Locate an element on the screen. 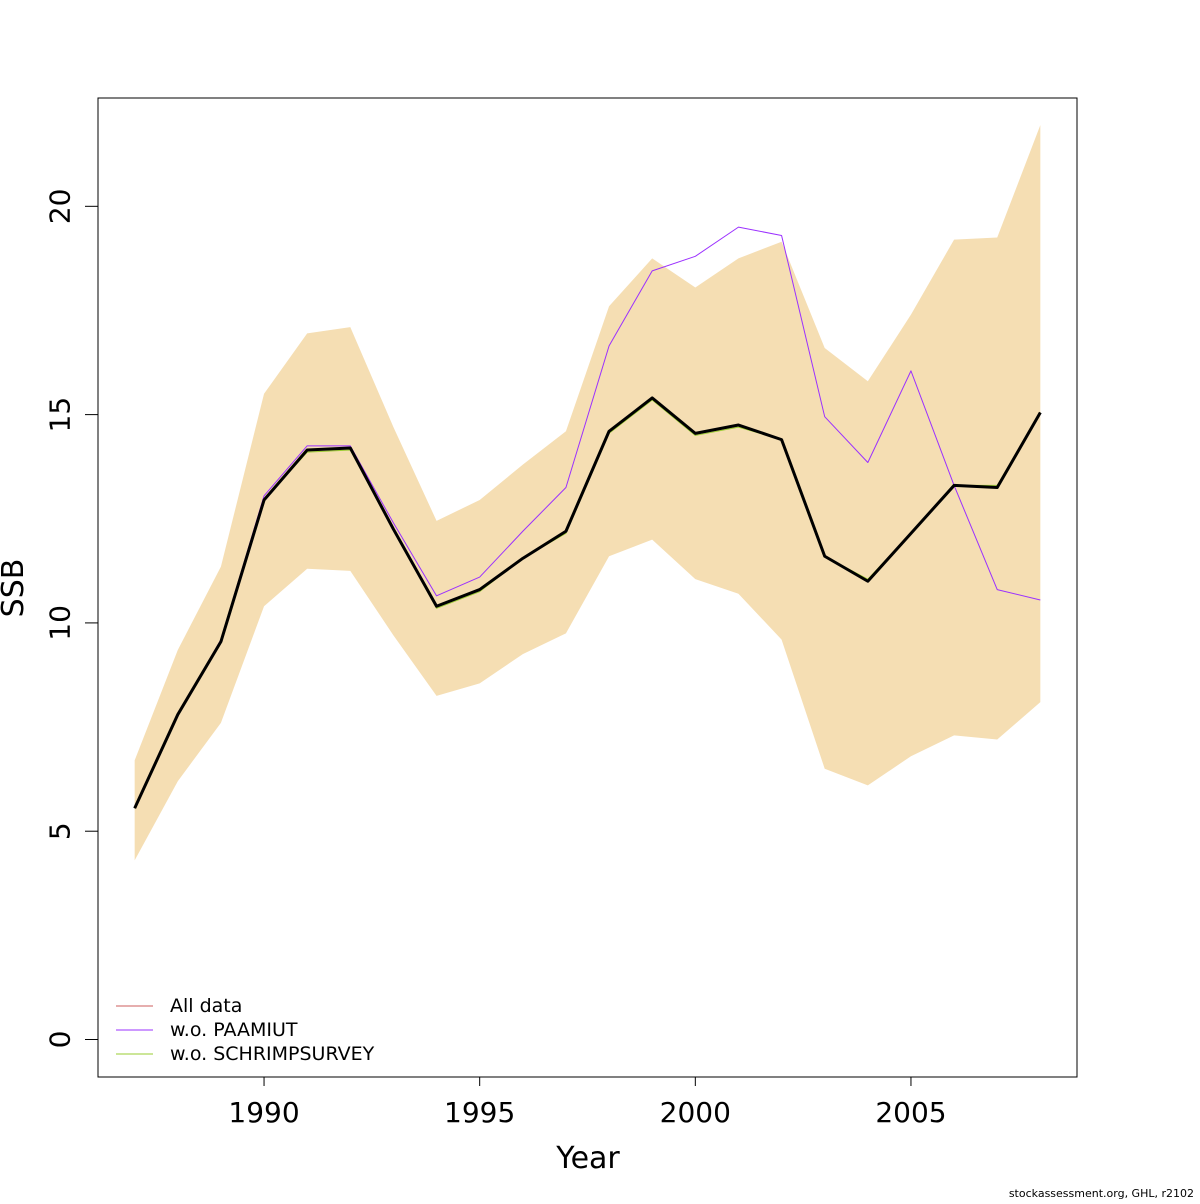  x-axis-title: Year is located at coordinates (587, 1158).